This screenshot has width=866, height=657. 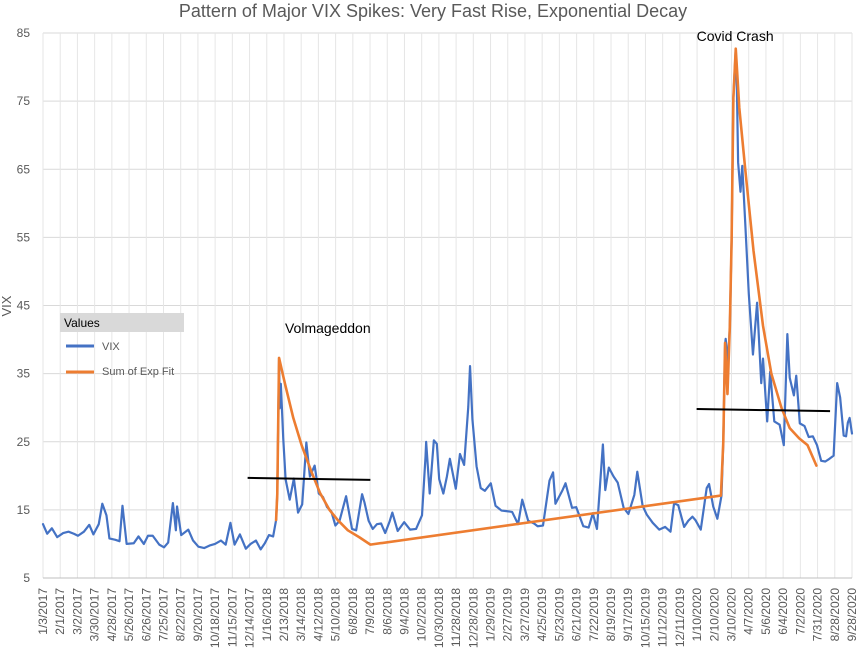 I want to click on x-tick-label: 5/26/2017, so click(x=129, y=615).